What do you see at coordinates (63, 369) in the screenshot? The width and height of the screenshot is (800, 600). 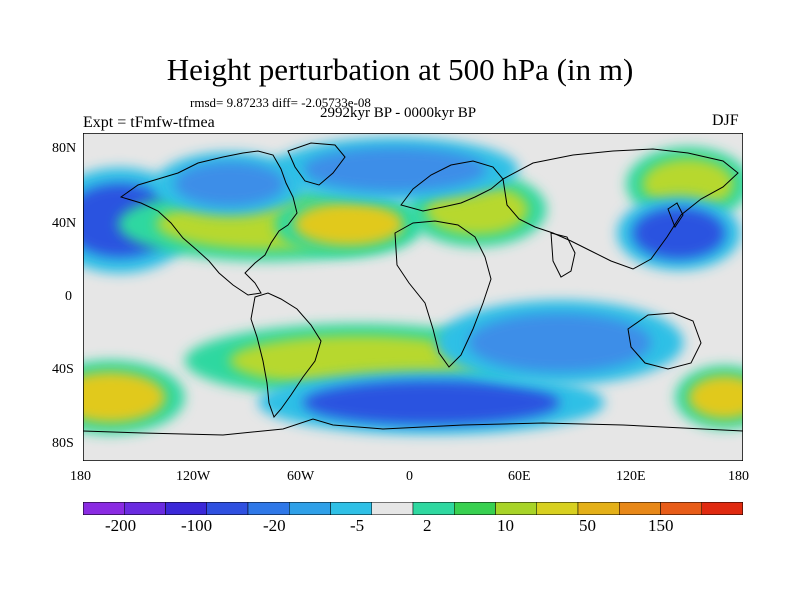 I see `lat-label-40s: 40S` at bounding box center [63, 369].